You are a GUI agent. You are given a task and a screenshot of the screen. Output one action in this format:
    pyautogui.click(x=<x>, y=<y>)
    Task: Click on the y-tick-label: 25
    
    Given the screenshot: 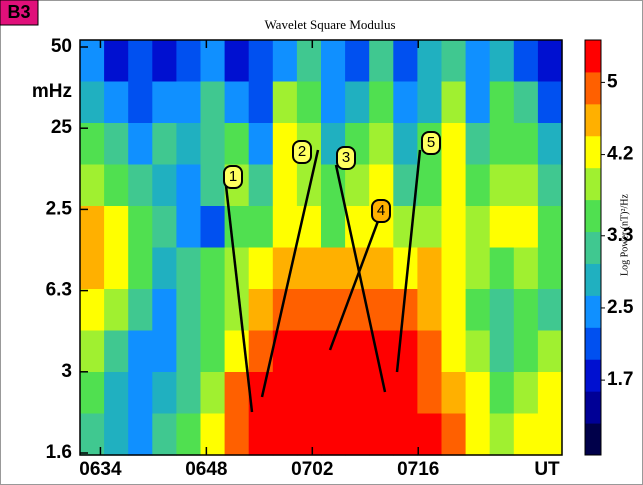 What is the action you would take?
    pyautogui.click(x=62, y=127)
    